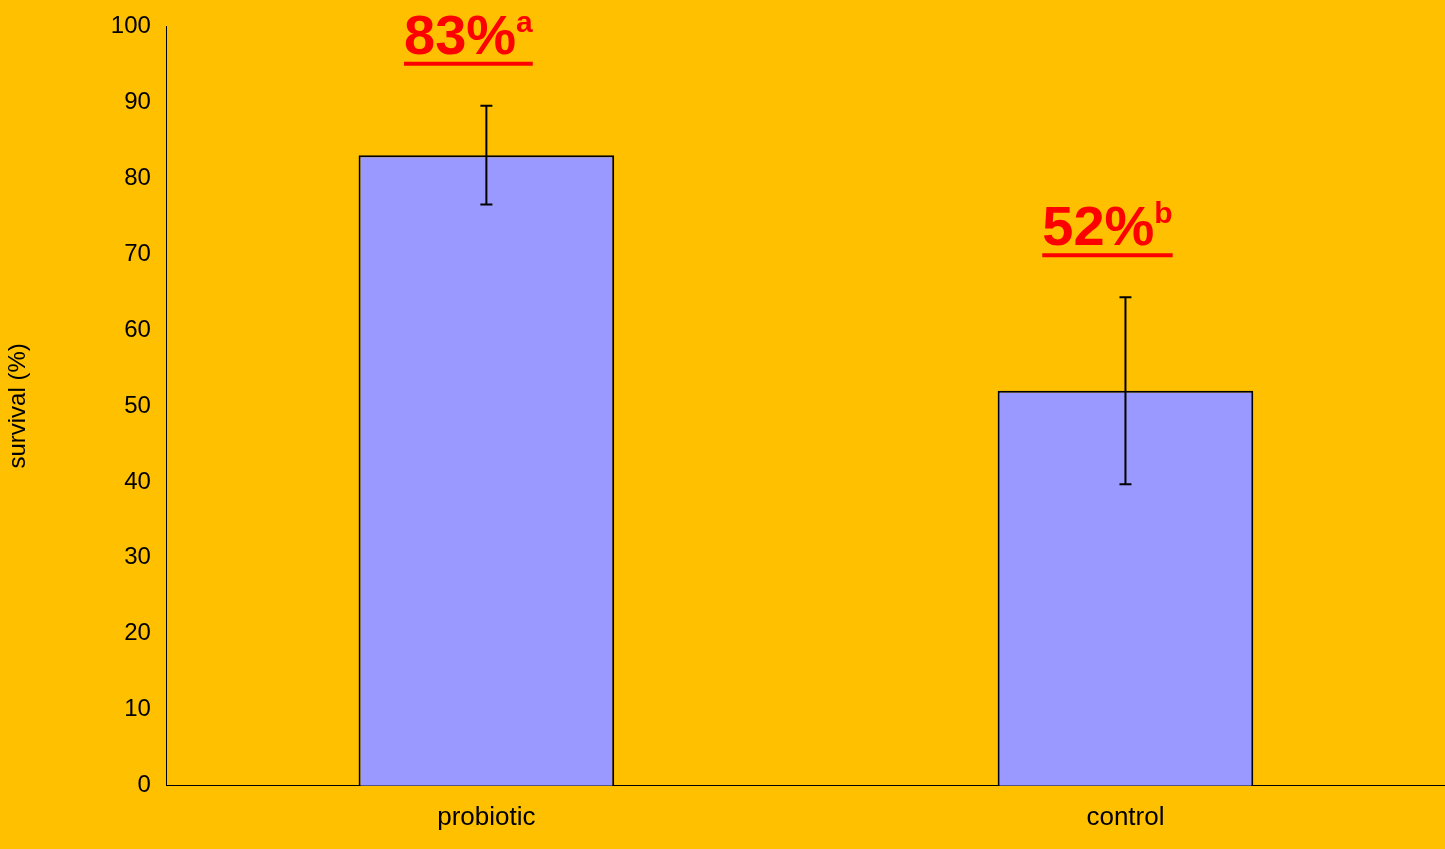 The width and height of the screenshot is (1445, 849). What do you see at coordinates (137, 404) in the screenshot?
I see `y-tick-label: 50` at bounding box center [137, 404].